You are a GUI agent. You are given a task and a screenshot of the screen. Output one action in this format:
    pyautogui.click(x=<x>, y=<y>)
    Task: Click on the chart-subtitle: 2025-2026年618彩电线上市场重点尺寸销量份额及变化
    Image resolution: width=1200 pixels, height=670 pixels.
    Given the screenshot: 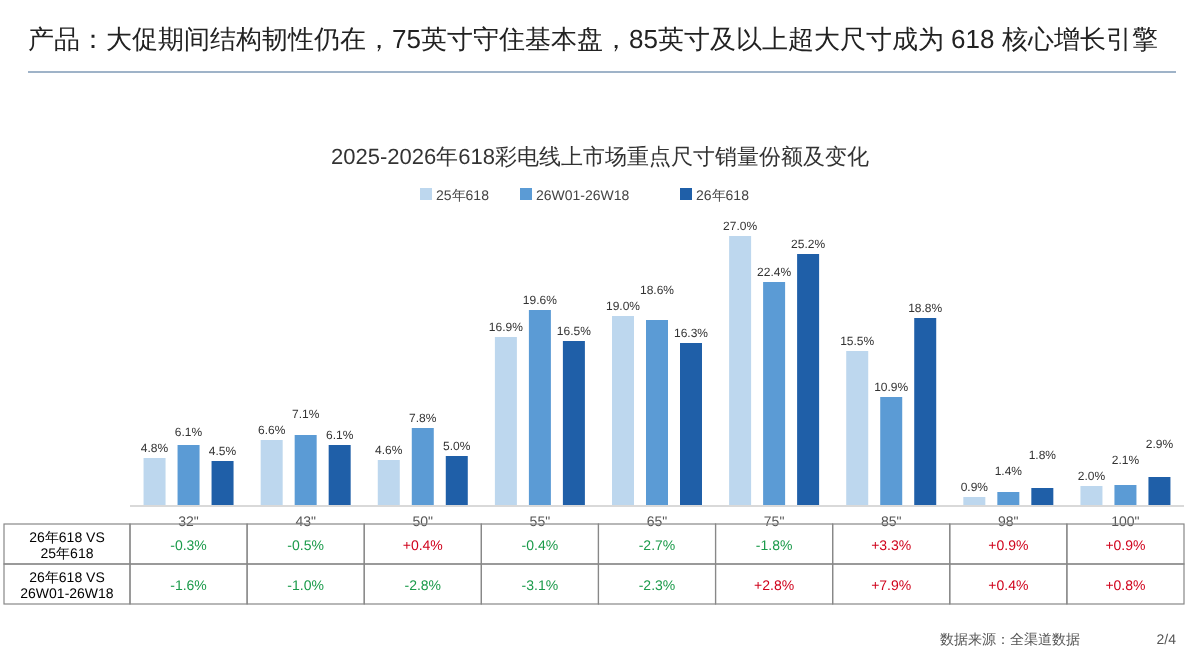 What is the action you would take?
    pyautogui.click(x=600, y=157)
    